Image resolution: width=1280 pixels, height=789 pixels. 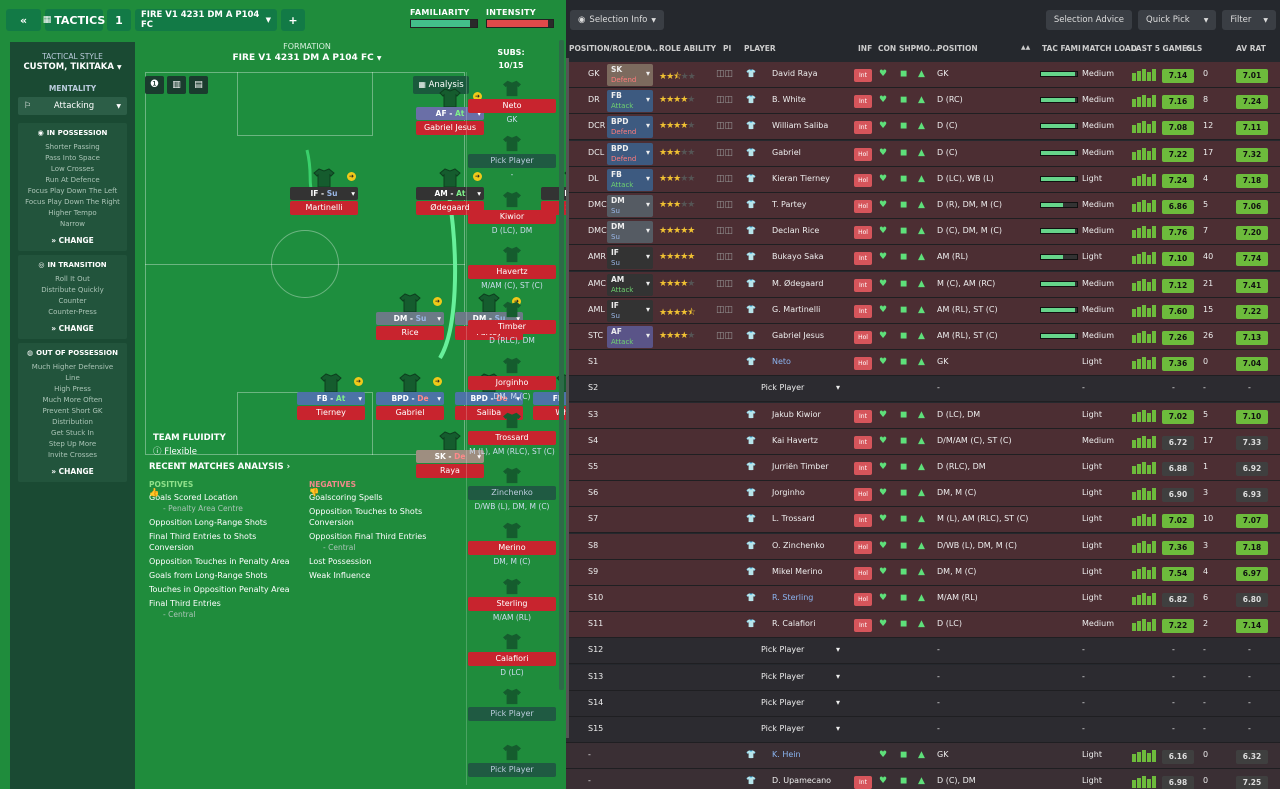 What do you see at coordinates (1177, 20) in the screenshot?
I see `quick-pick-button: Quick Pick ▼` at bounding box center [1177, 20].